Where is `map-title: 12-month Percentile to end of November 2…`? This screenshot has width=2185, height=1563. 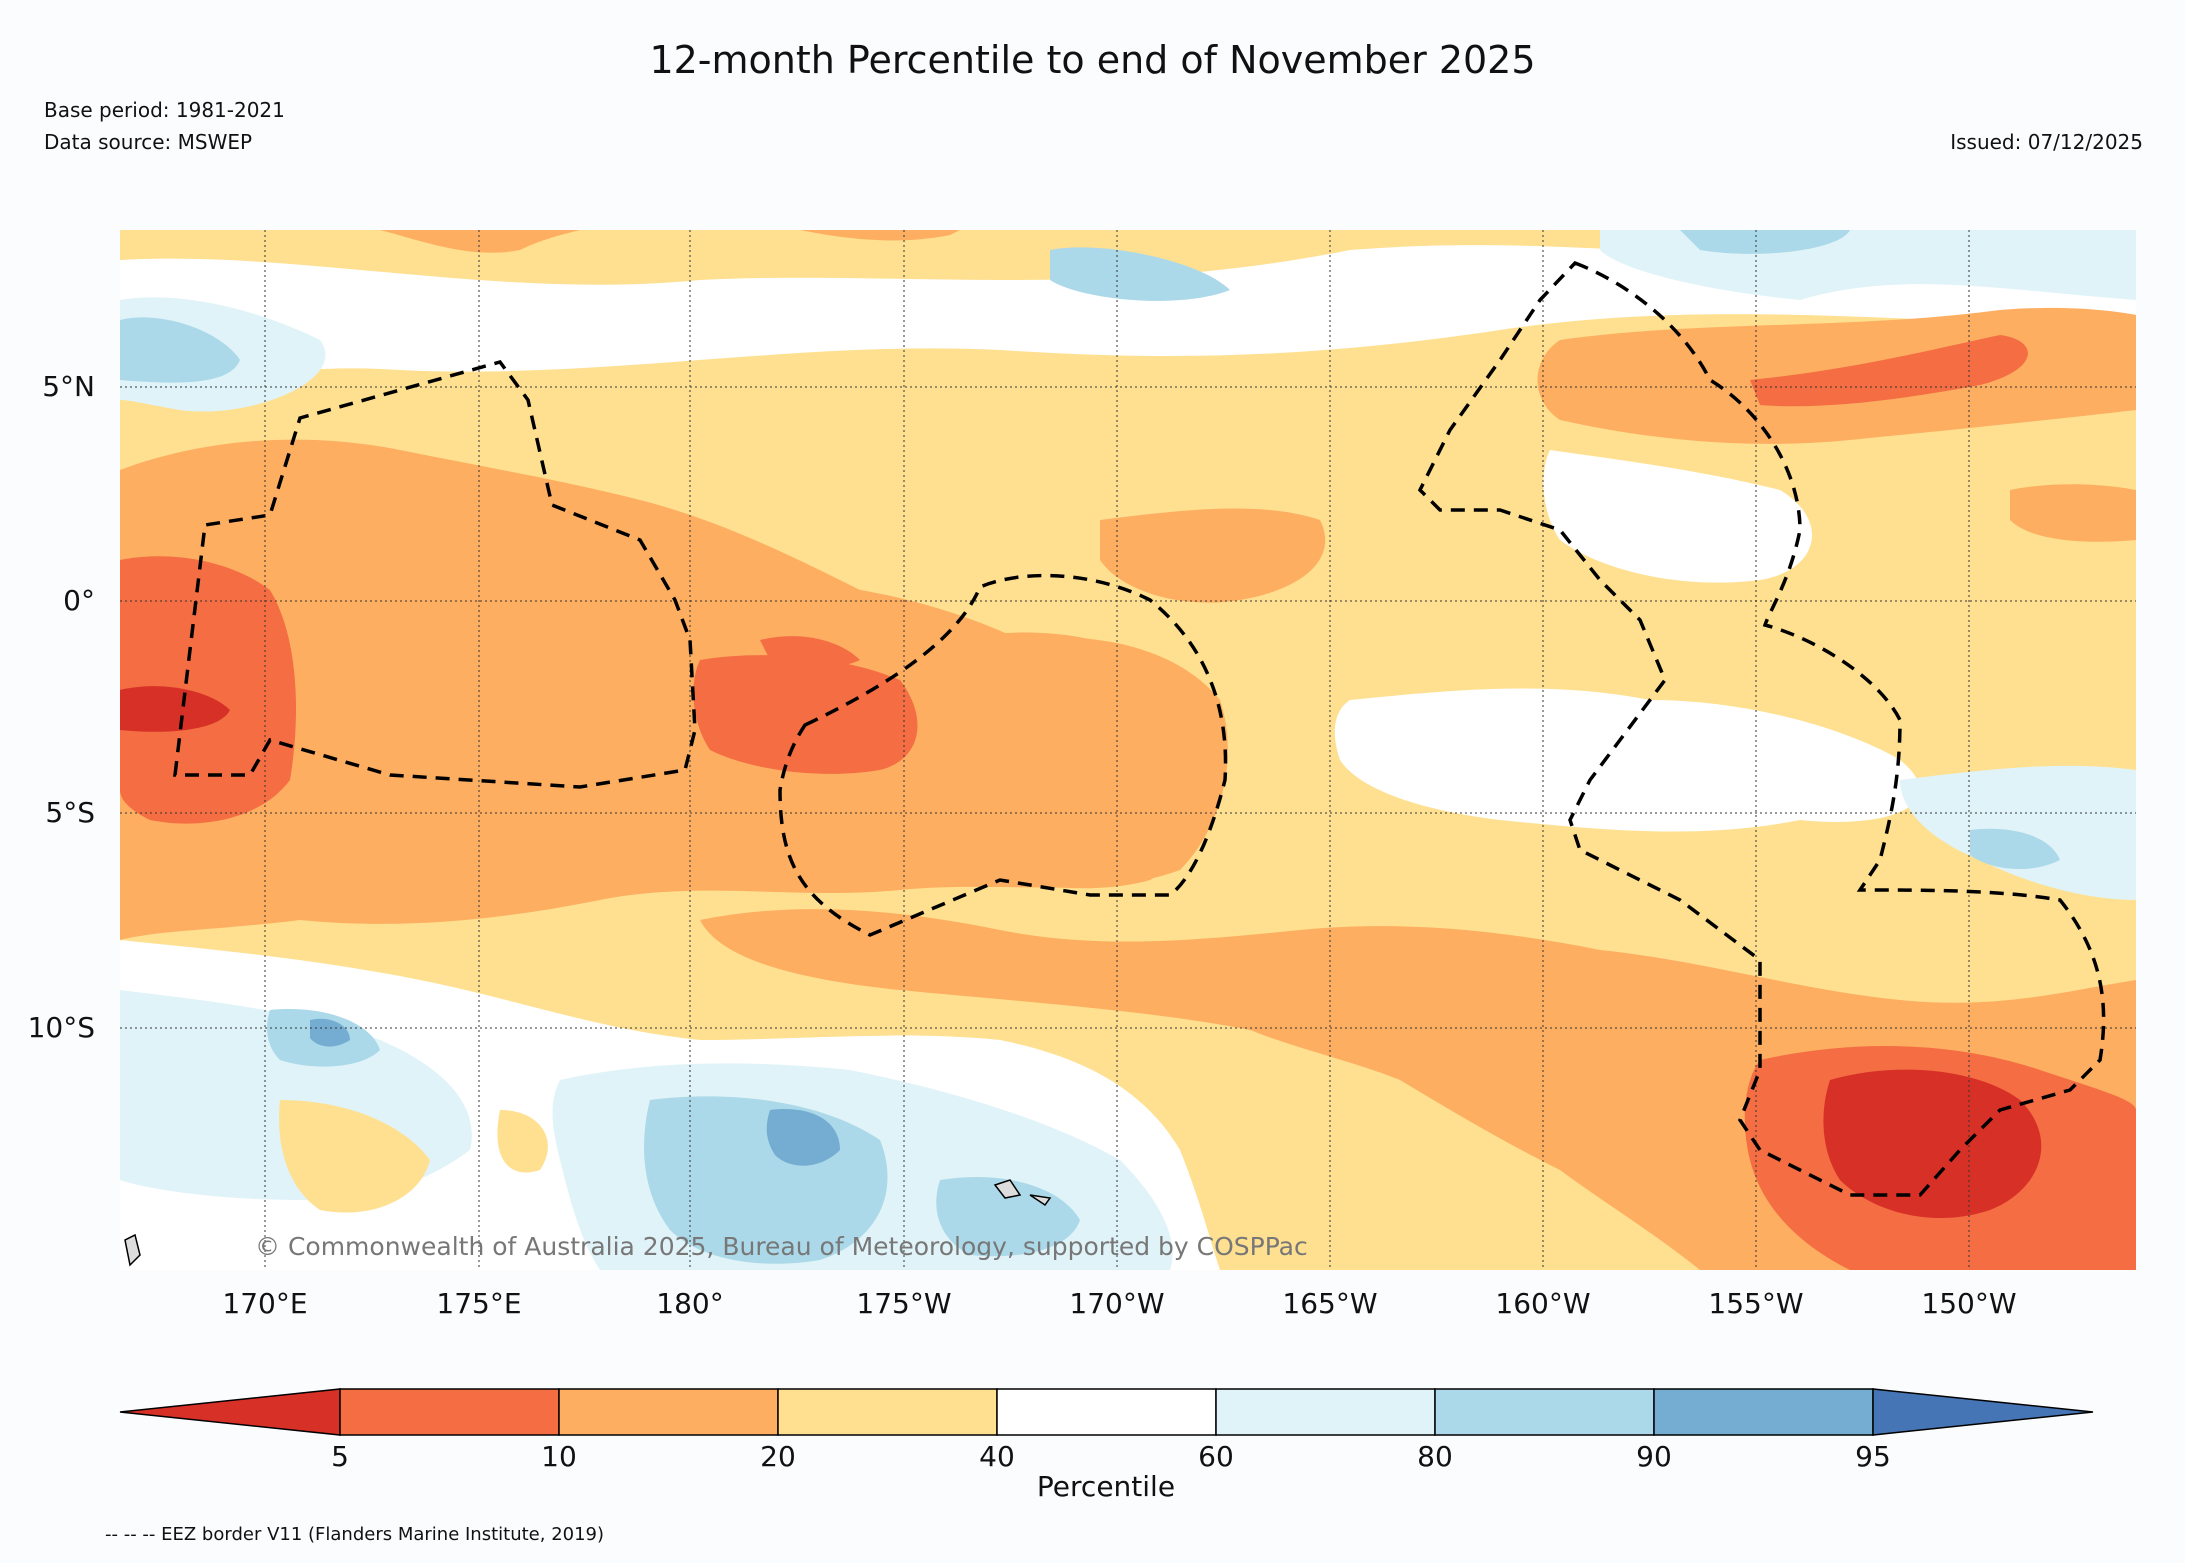
map-title: 12-month Percentile to end of November 2… is located at coordinates (1092, 60).